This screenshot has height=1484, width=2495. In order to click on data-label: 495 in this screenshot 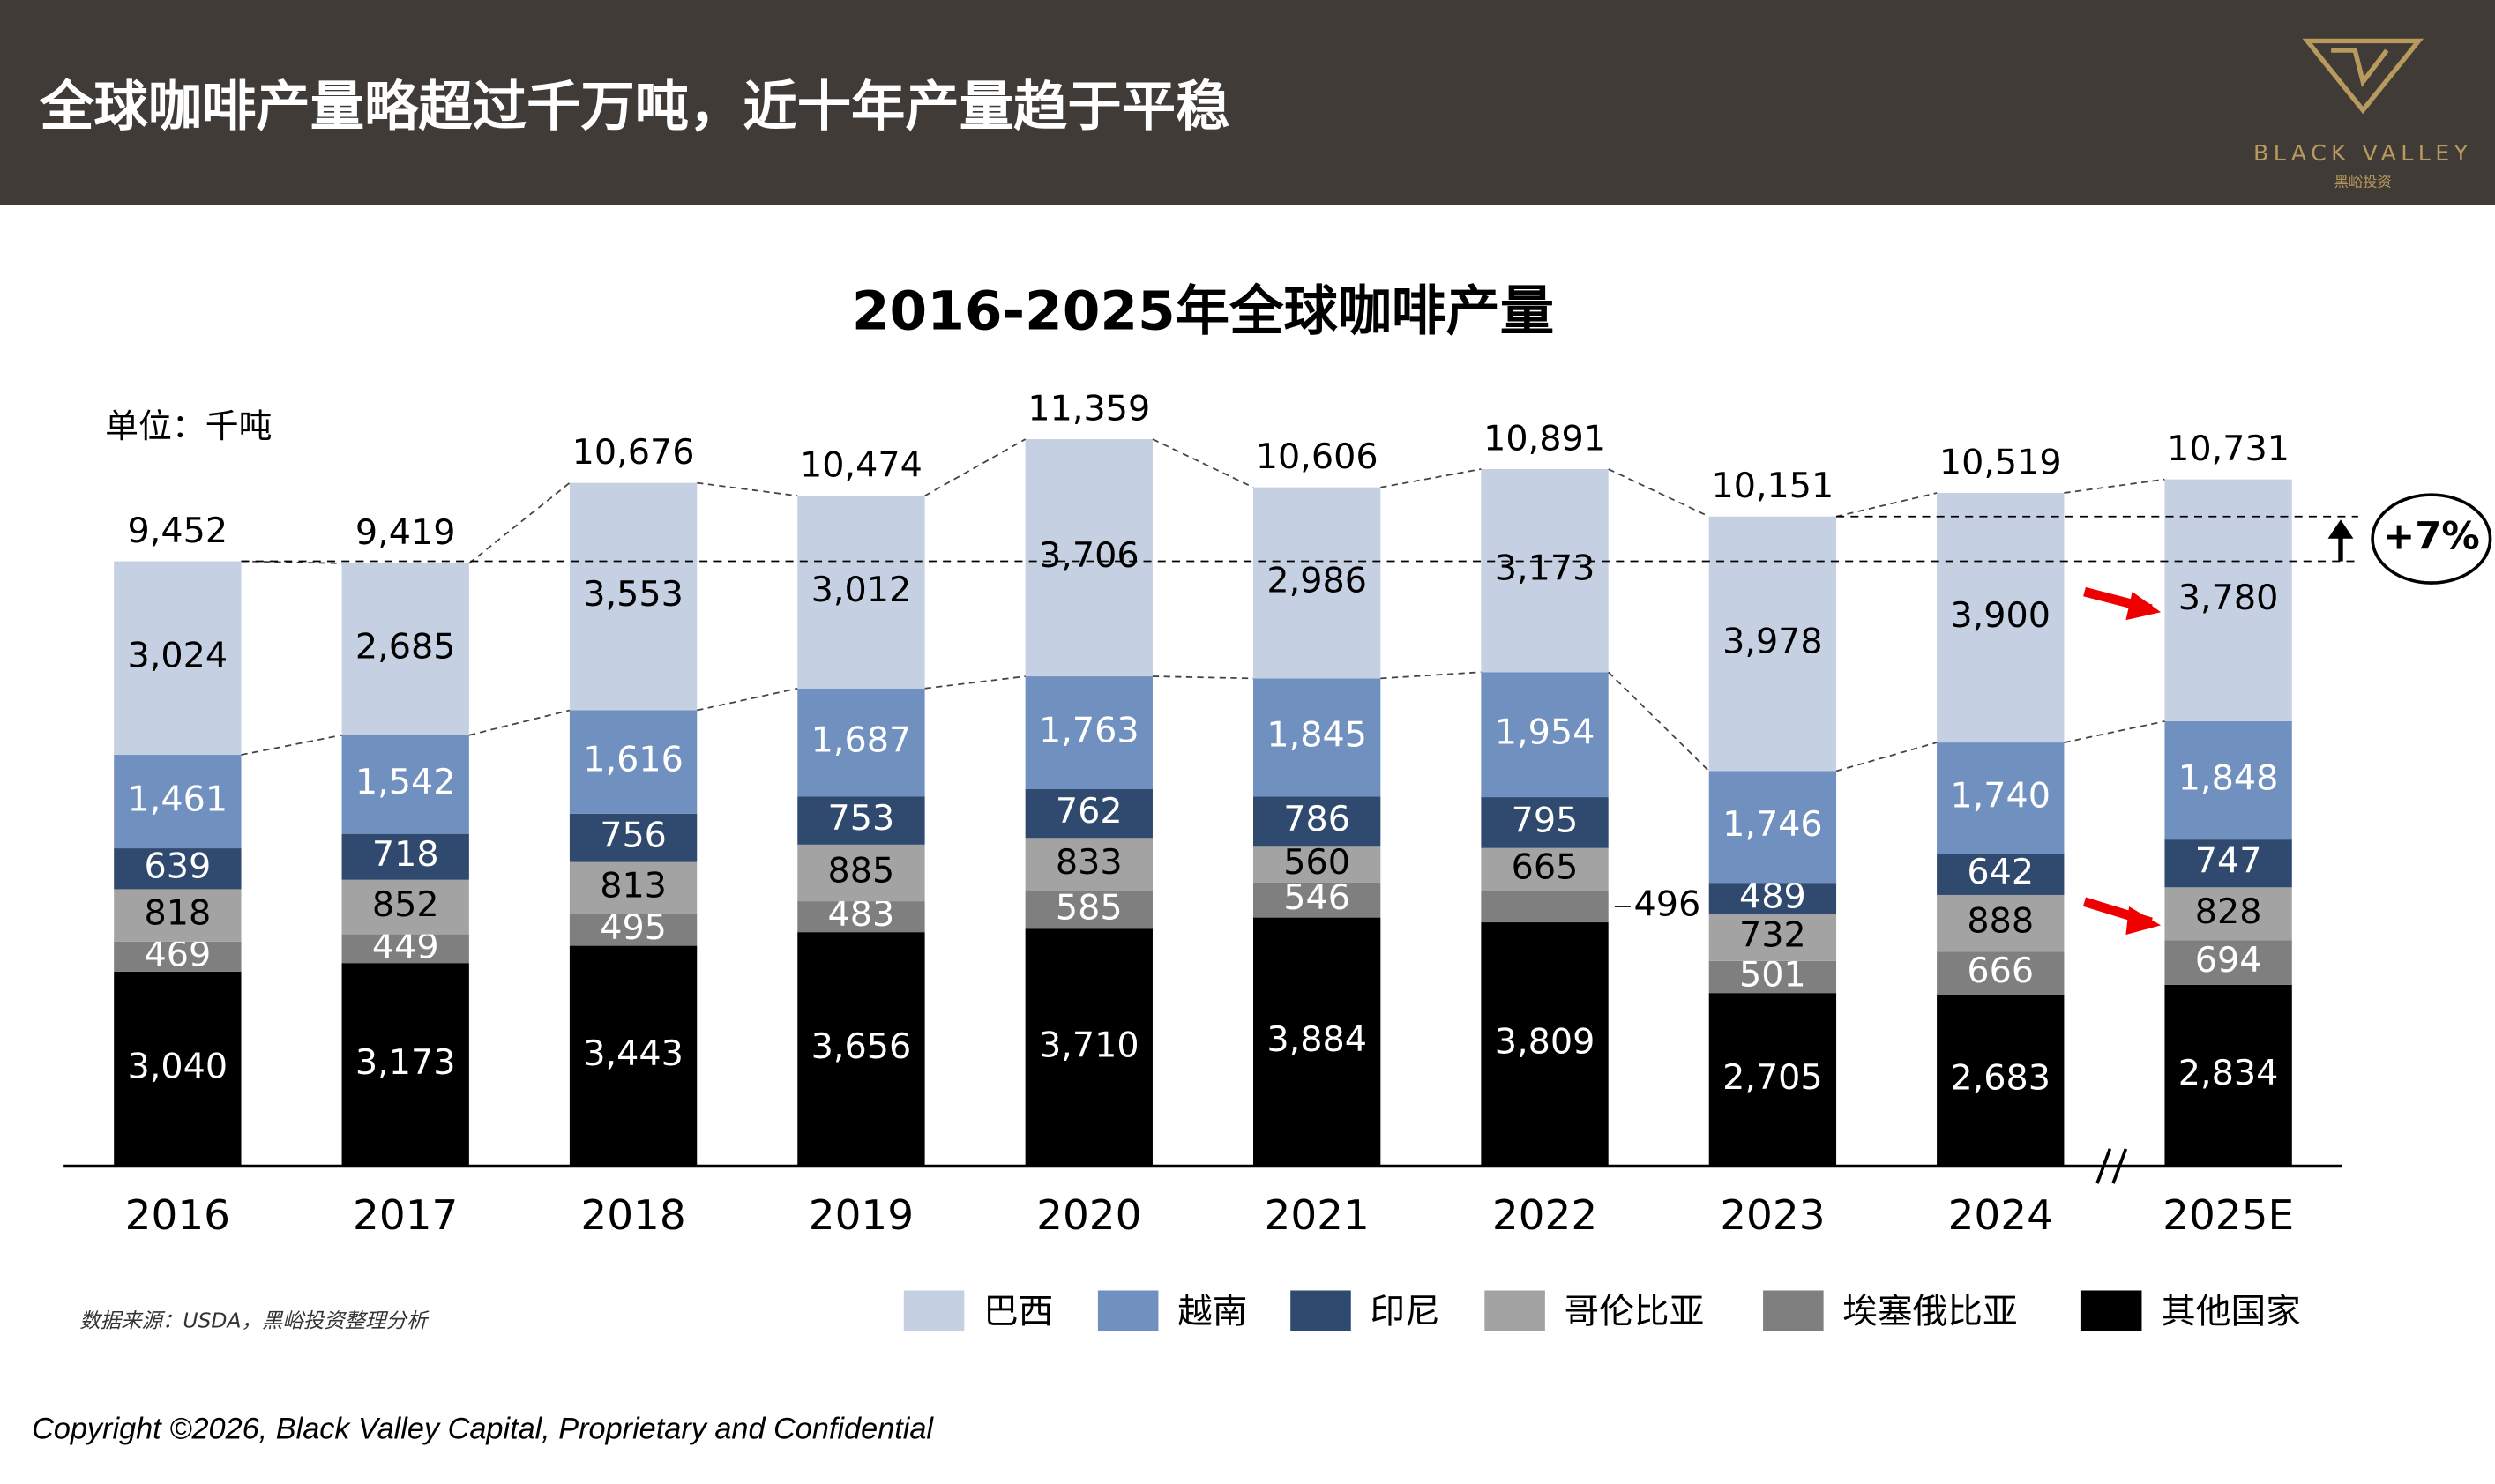, I will do `click(633, 927)`.